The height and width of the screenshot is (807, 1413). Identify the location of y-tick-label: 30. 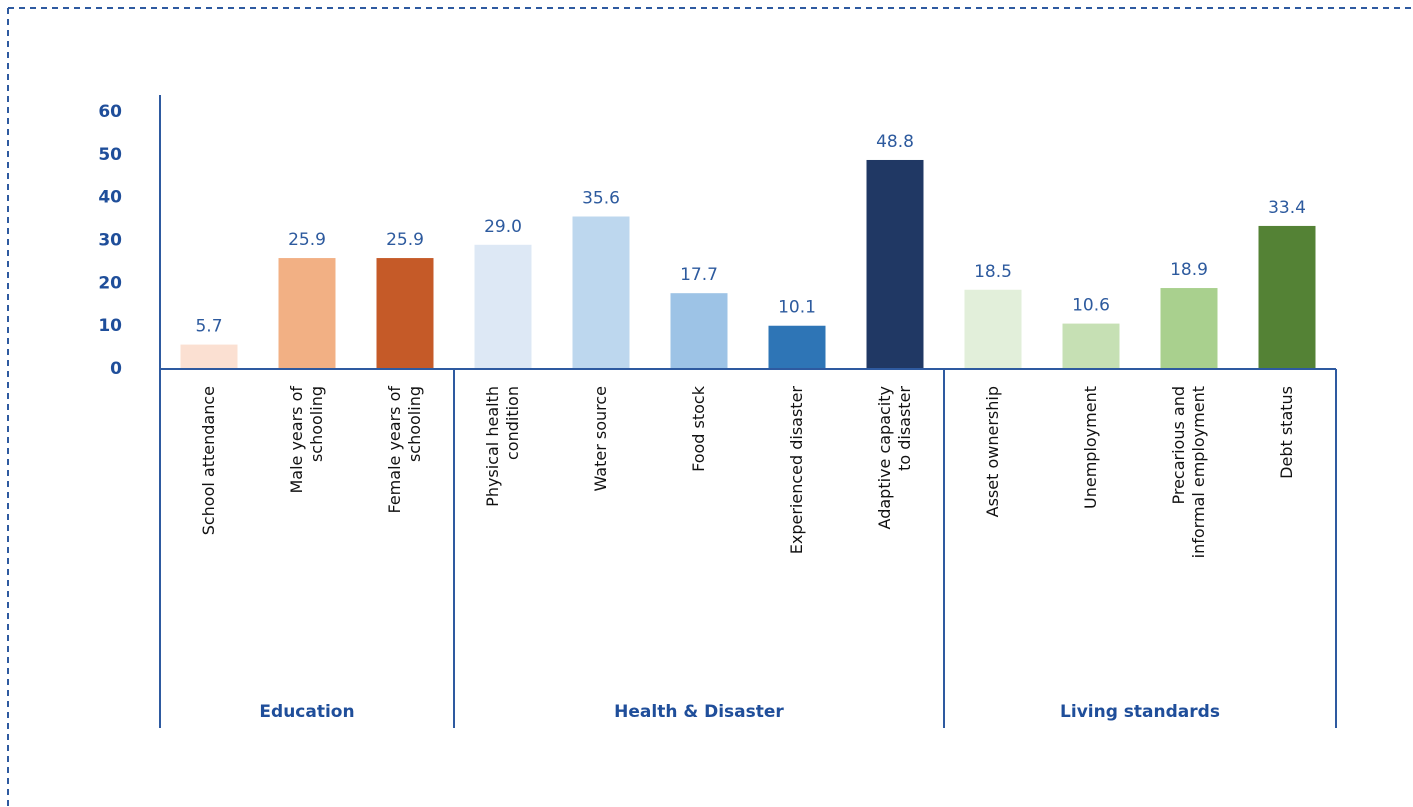
(110, 241).